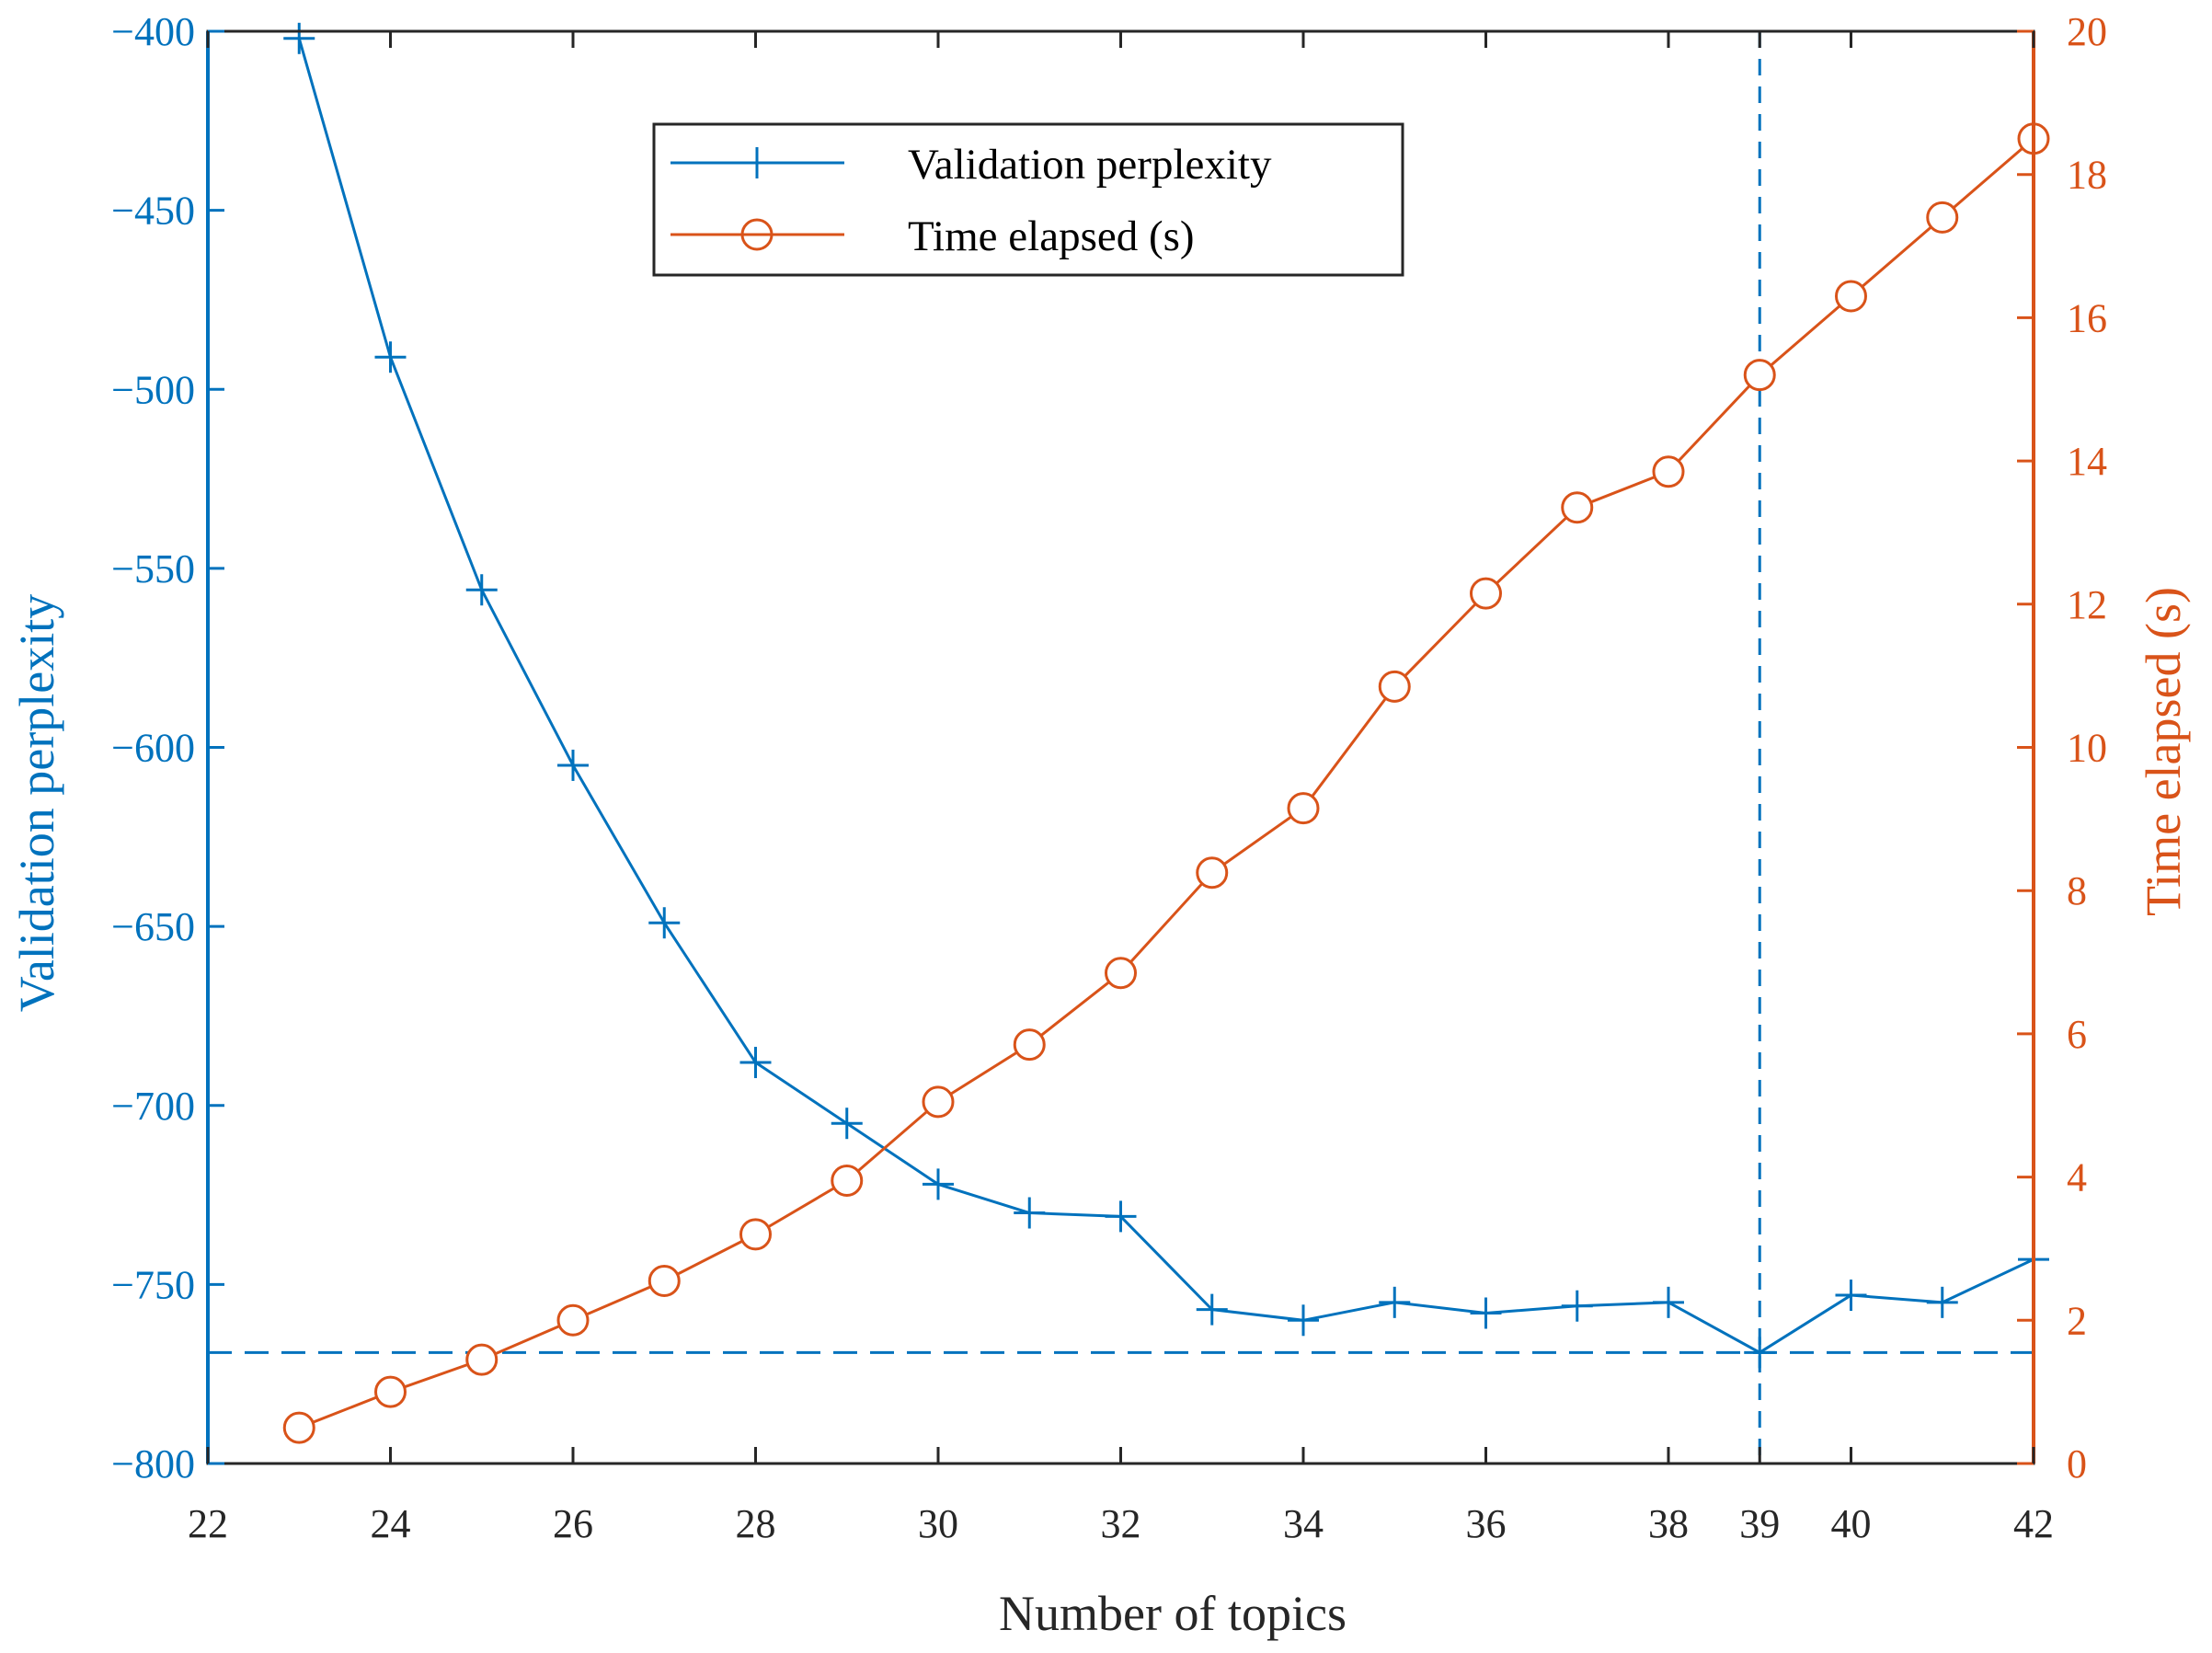  Describe the element at coordinates (757, 234) in the screenshot. I see `legend-marker-circle` at that location.